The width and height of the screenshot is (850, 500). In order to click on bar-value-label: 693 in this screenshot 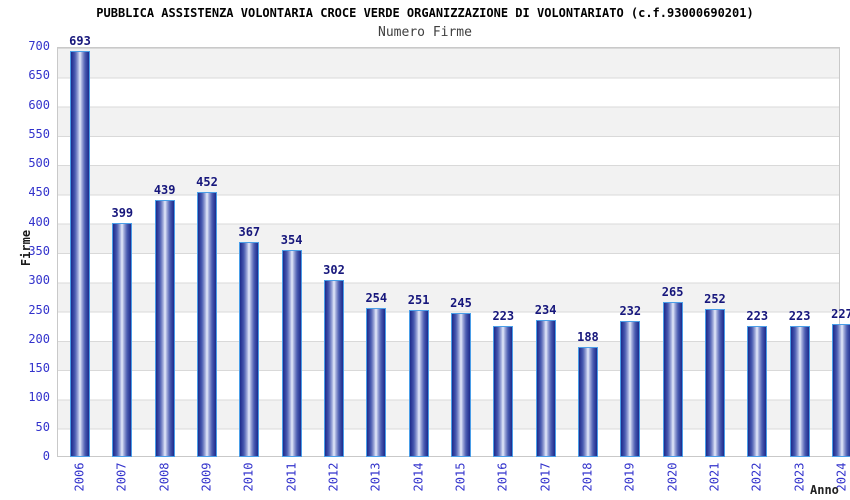, I will do `click(80, 41)`.